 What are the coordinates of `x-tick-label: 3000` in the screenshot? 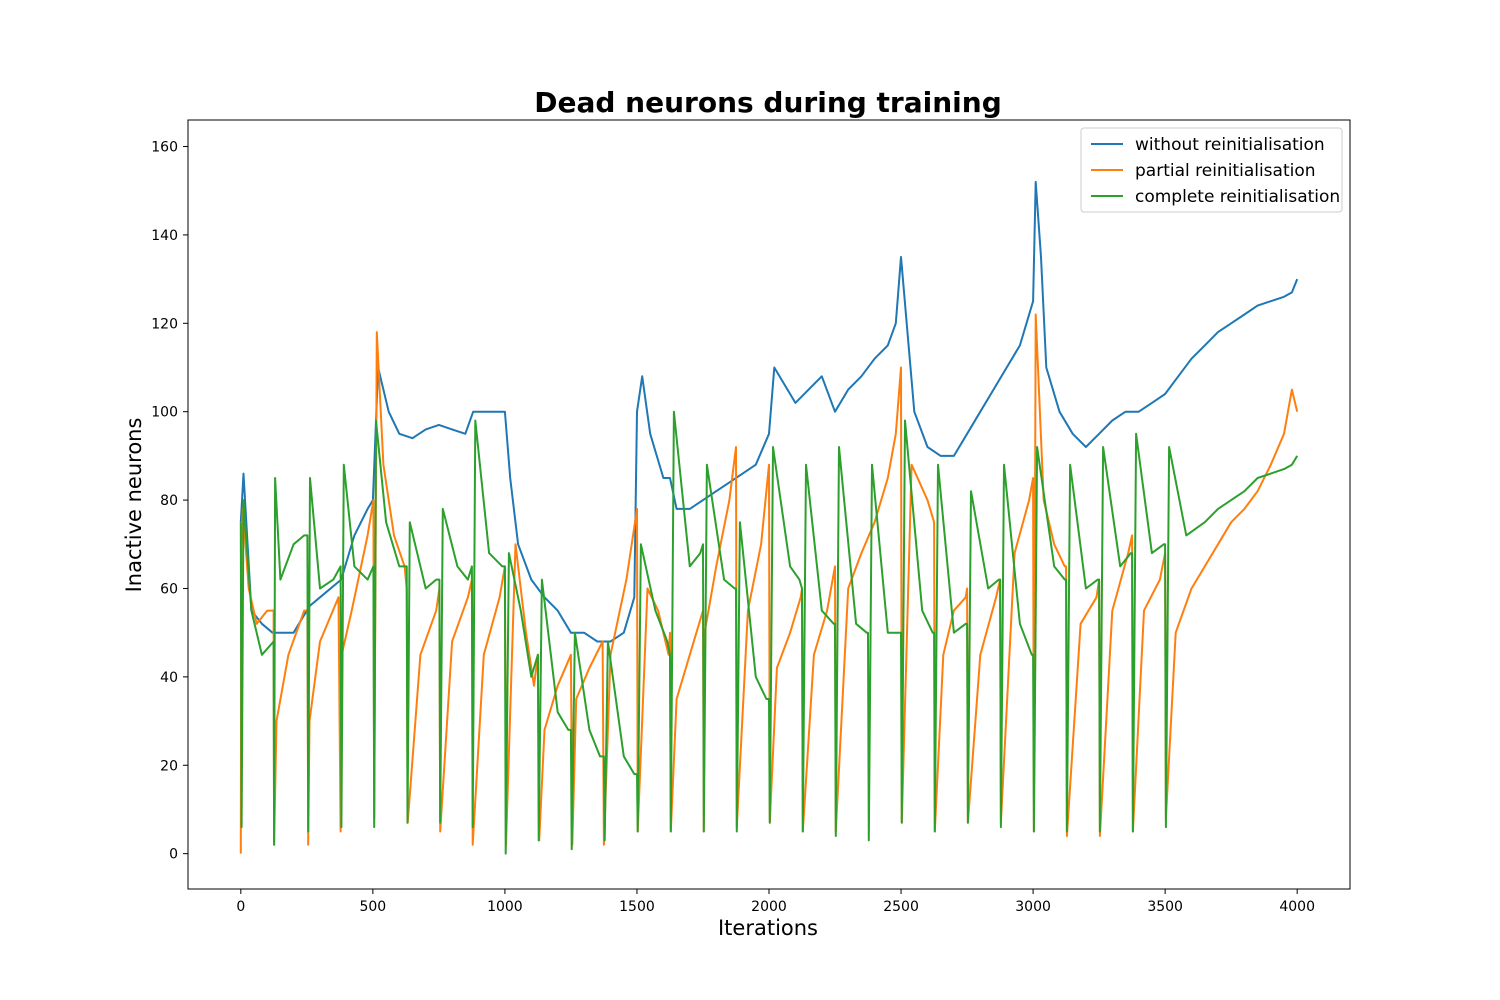 It's located at (1033, 907).